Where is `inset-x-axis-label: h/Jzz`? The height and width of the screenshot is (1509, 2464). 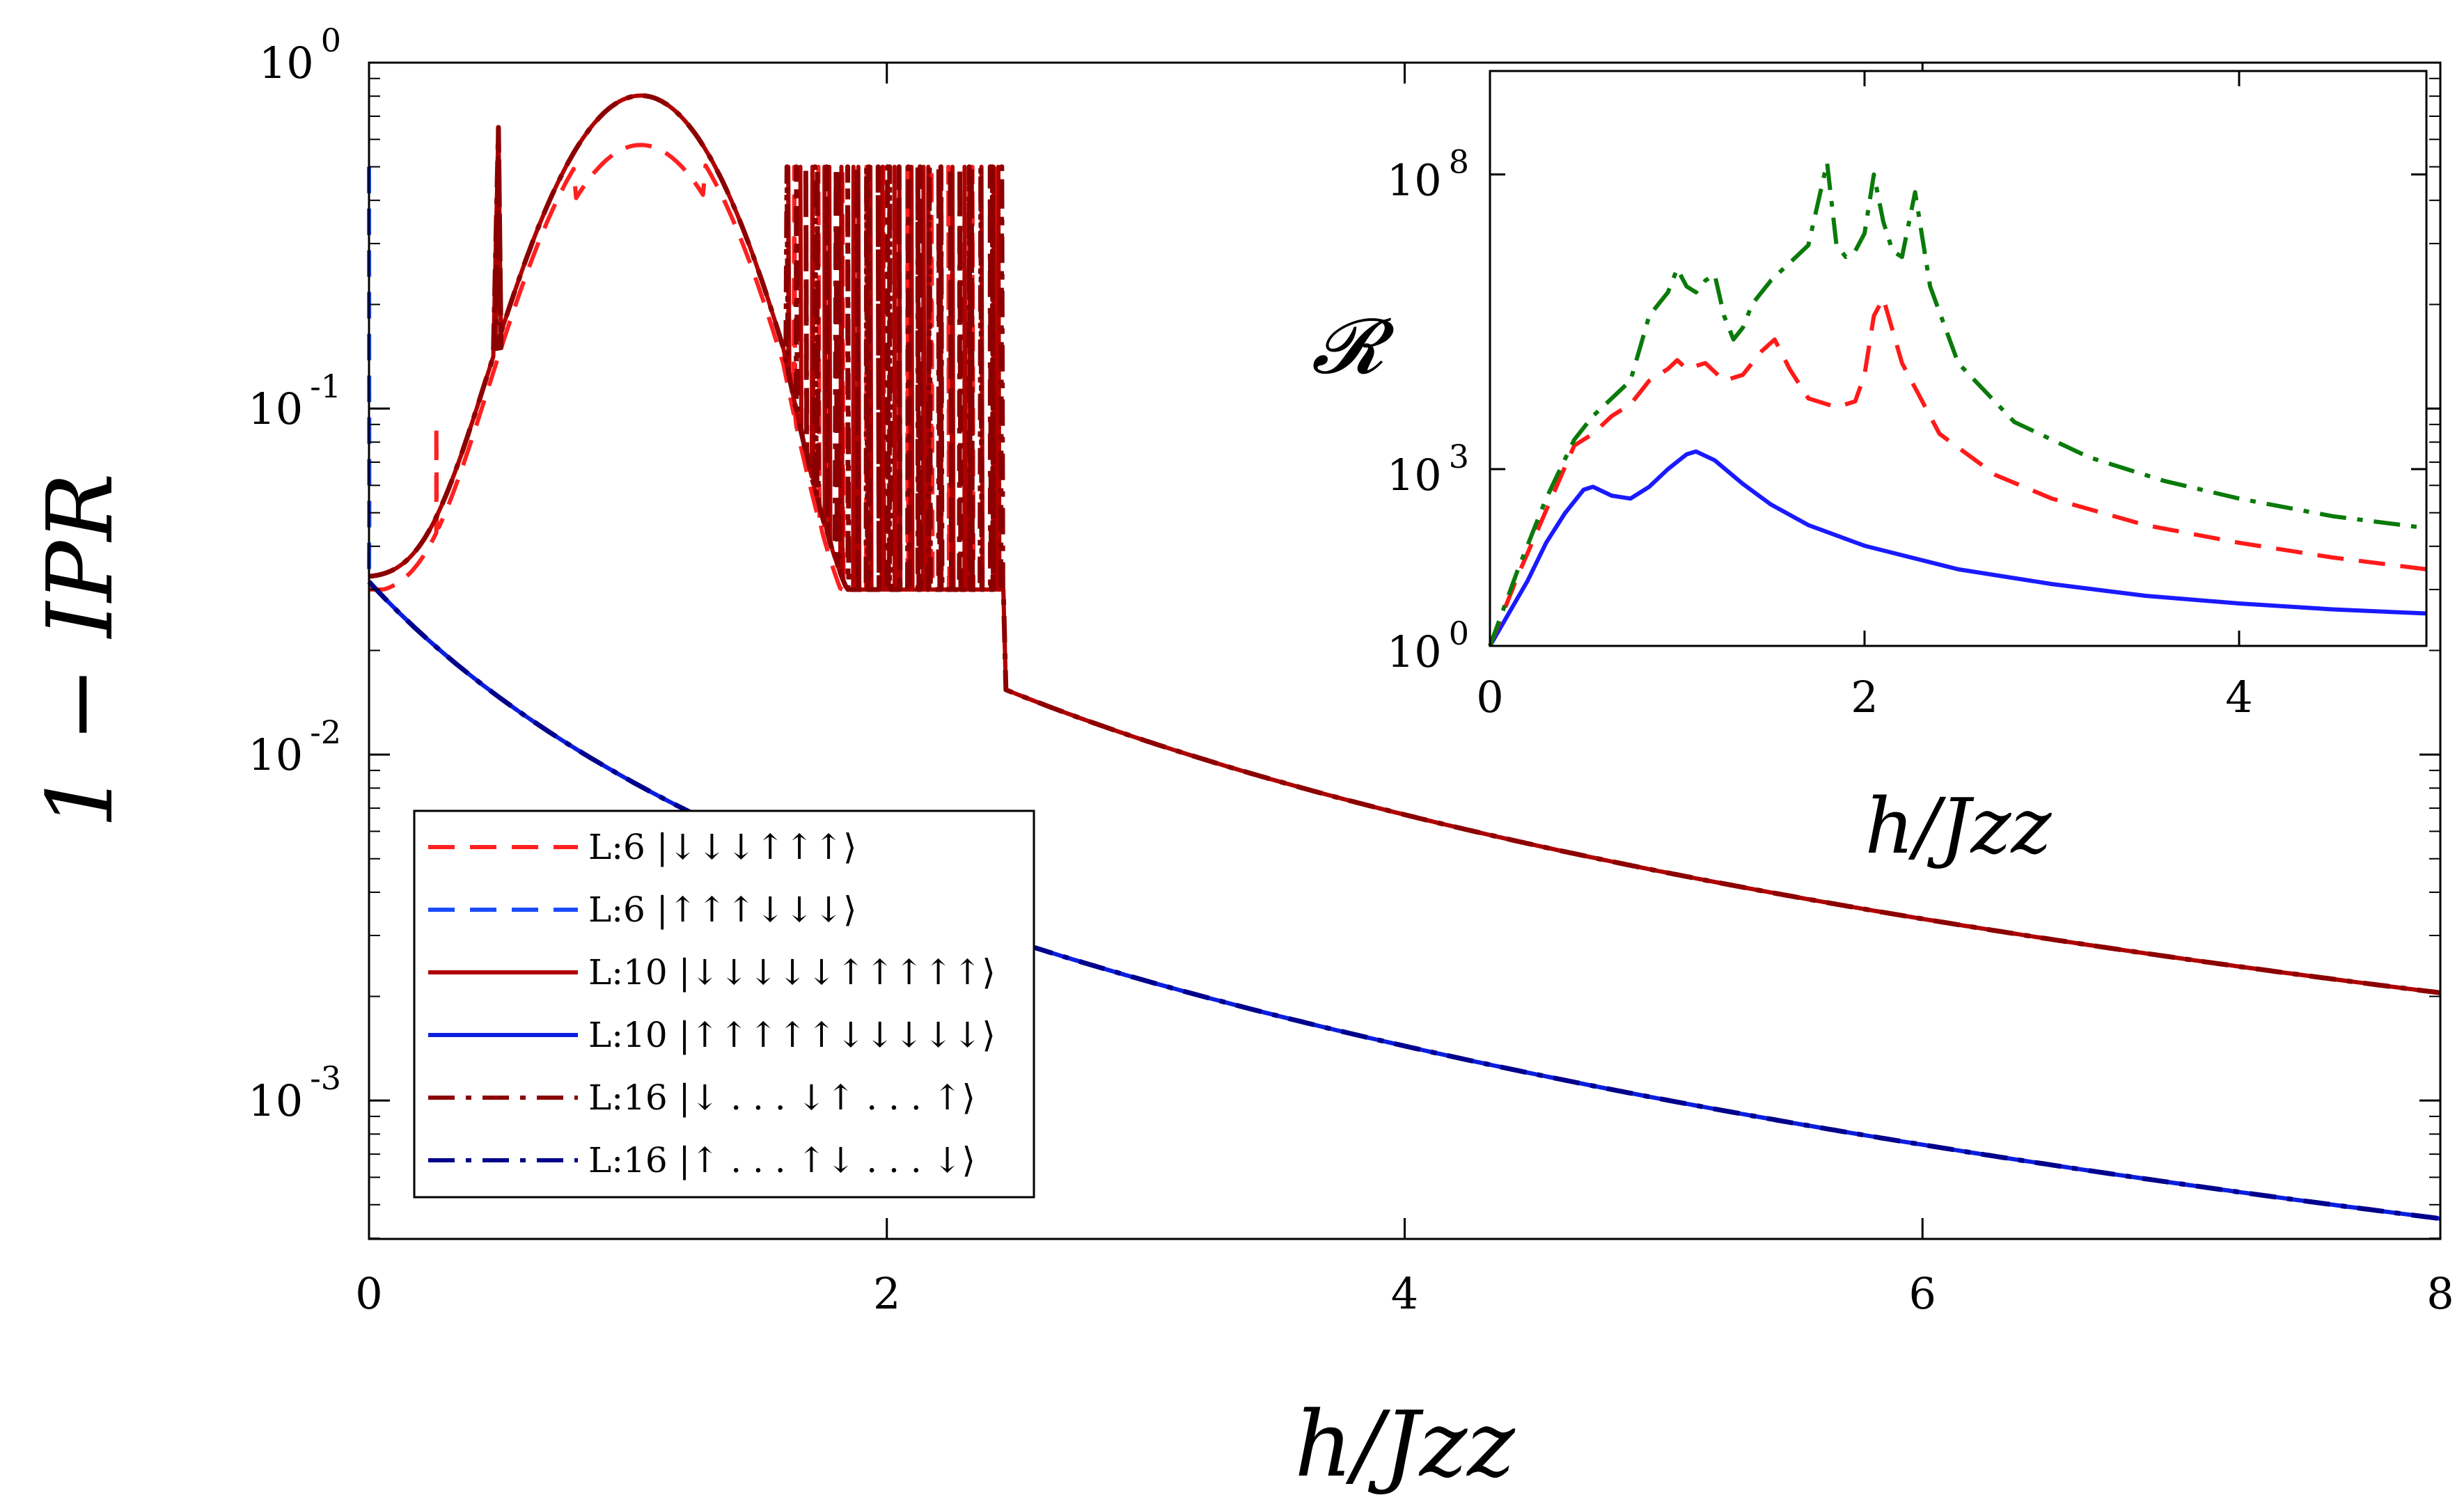 inset-x-axis-label: h/Jzz is located at coordinates (1959, 826).